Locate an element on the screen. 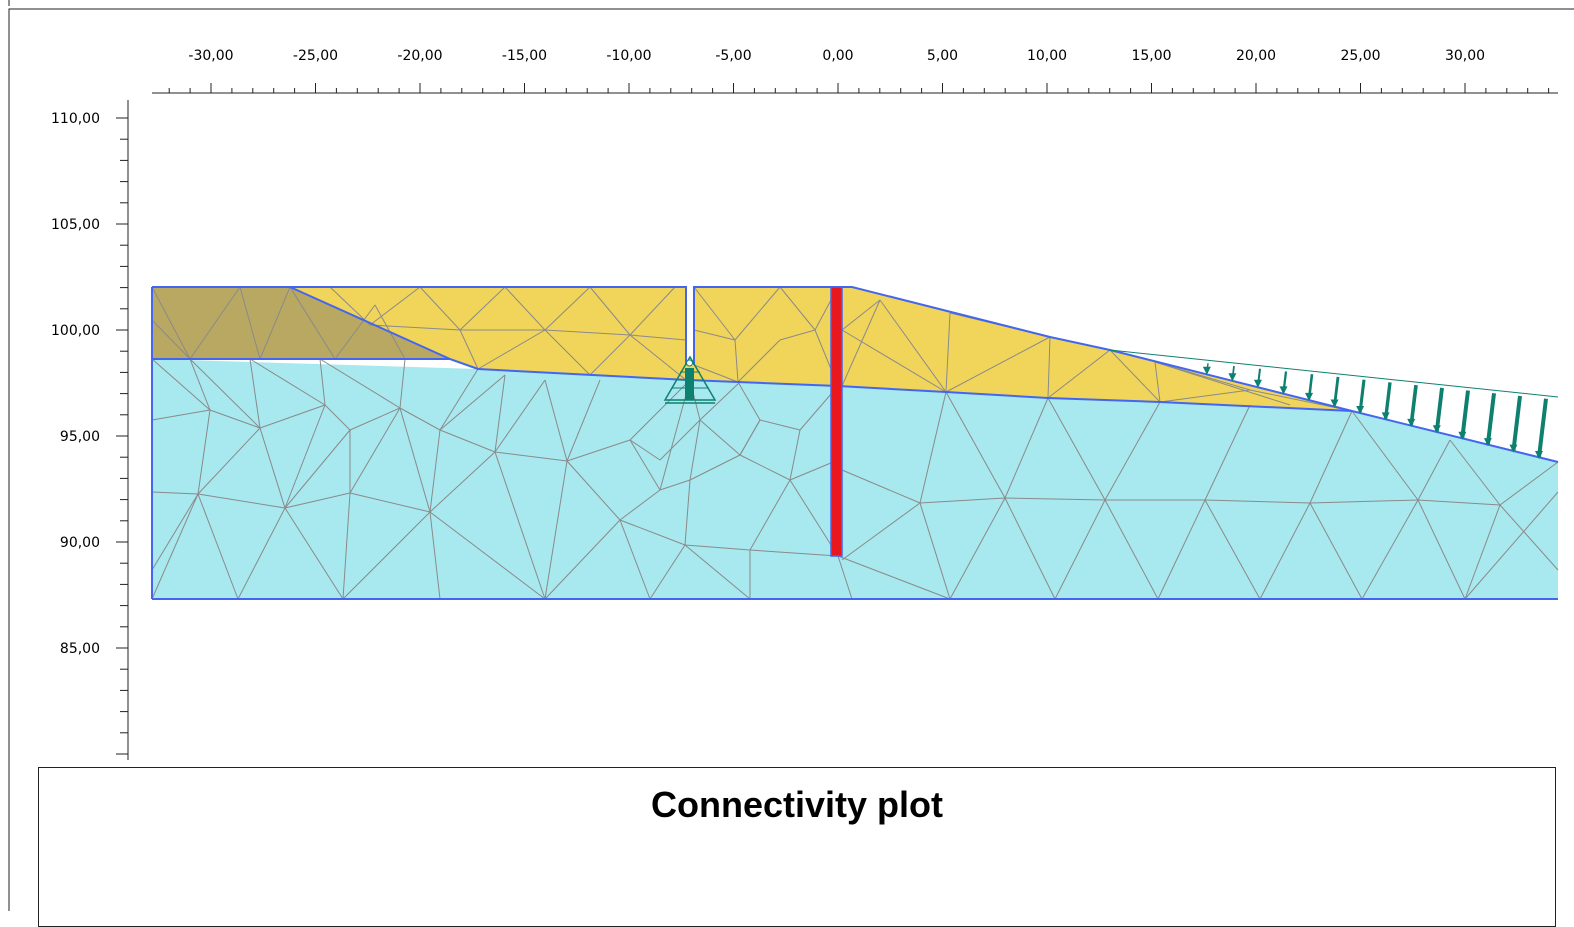 The height and width of the screenshot is (927, 1574). x-tick-label: 25,00 is located at coordinates (1360, 56).